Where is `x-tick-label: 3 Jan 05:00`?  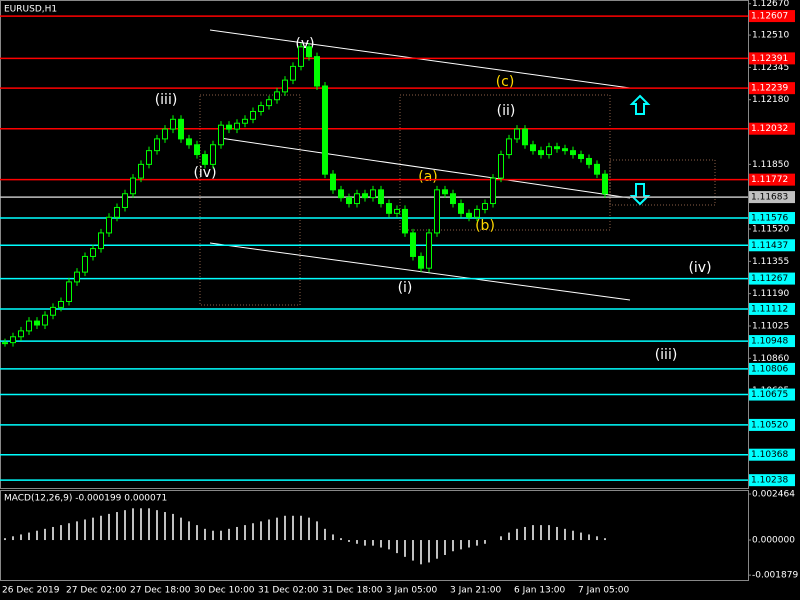
x-tick-label: 3 Jan 05:00 is located at coordinates (412, 591).